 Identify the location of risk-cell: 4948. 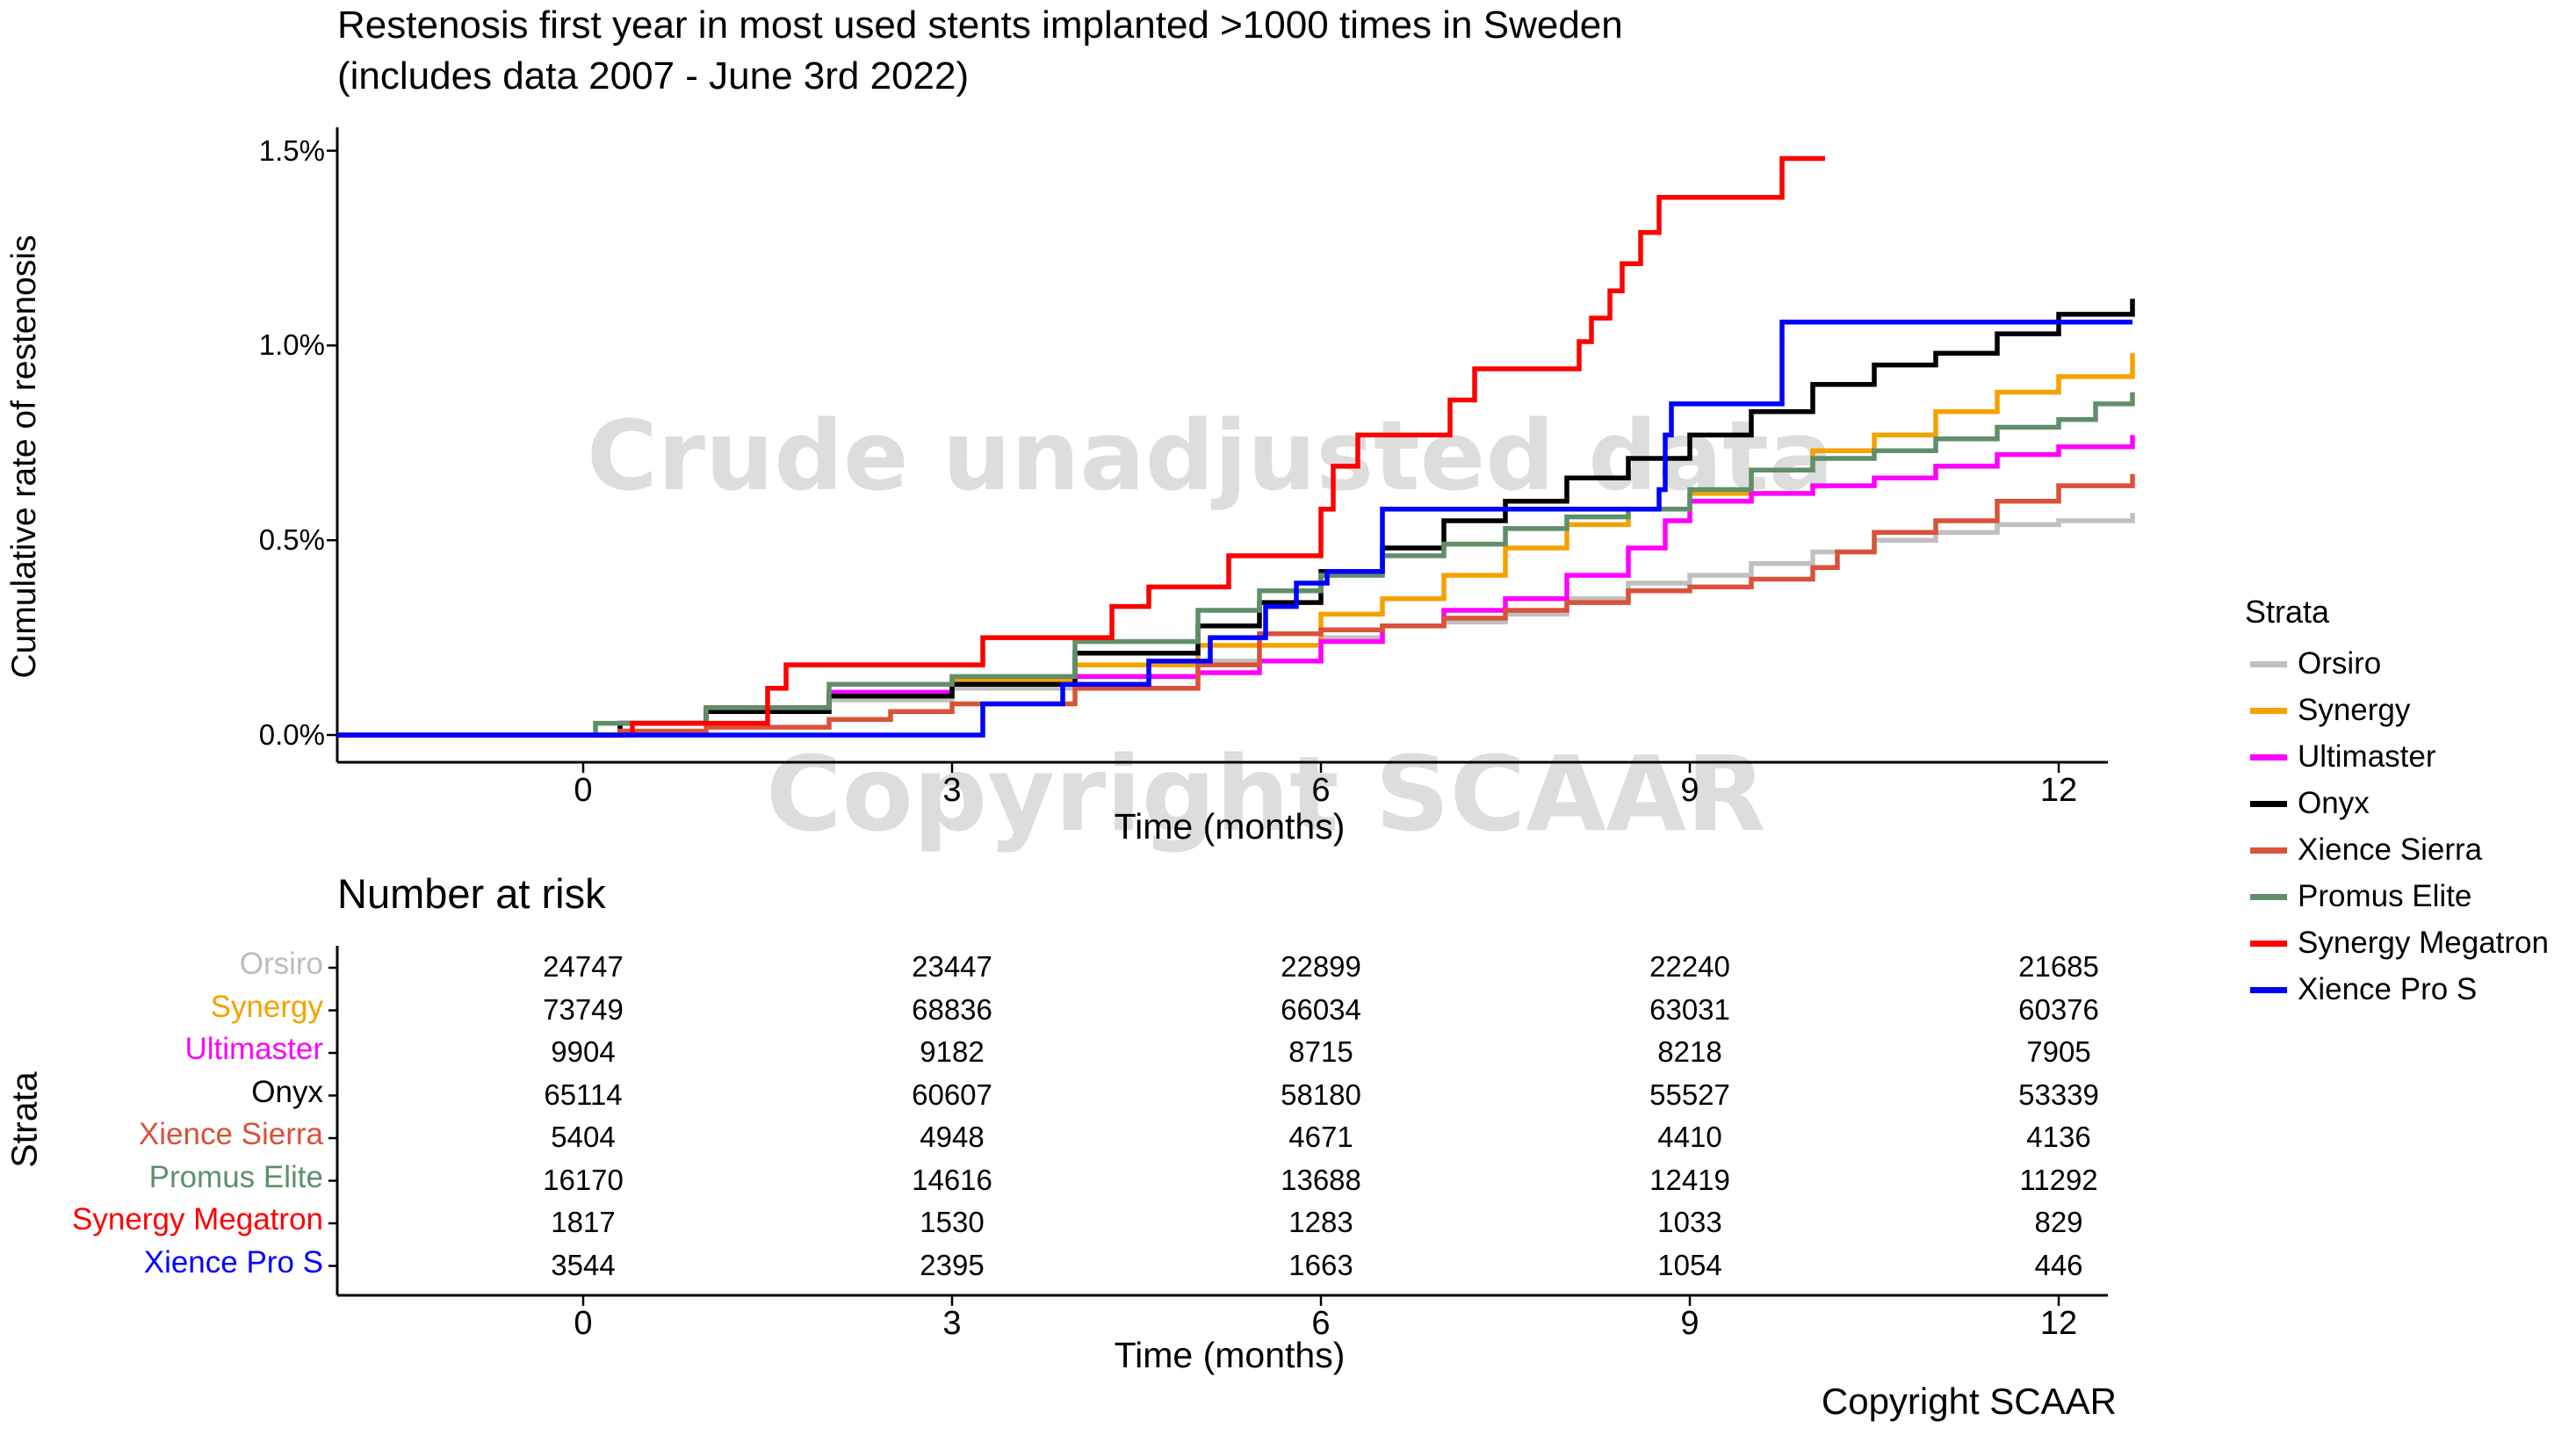
(952, 1137).